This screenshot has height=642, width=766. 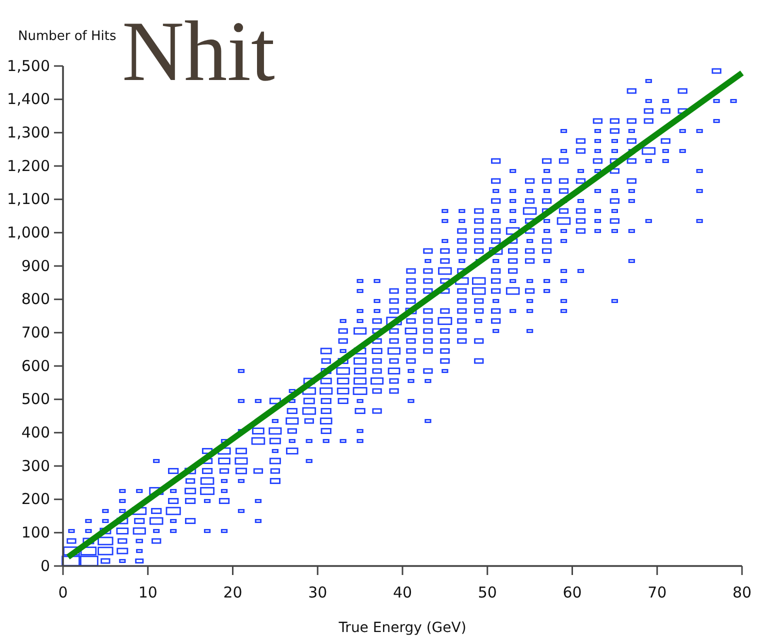 What do you see at coordinates (45, 565) in the screenshot?
I see `y-tick-label: 0` at bounding box center [45, 565].